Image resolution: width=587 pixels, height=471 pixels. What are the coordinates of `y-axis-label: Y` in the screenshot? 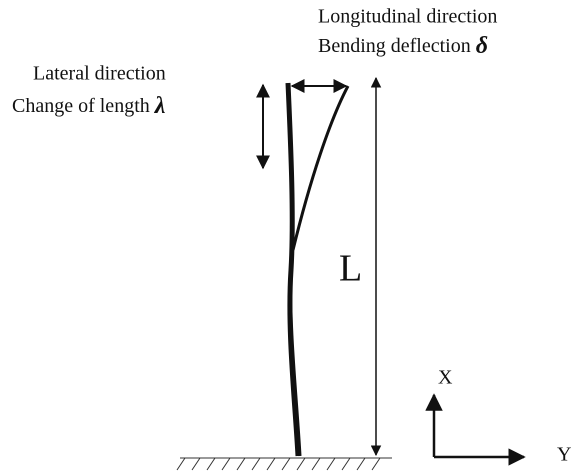 It's located at (564, 455).